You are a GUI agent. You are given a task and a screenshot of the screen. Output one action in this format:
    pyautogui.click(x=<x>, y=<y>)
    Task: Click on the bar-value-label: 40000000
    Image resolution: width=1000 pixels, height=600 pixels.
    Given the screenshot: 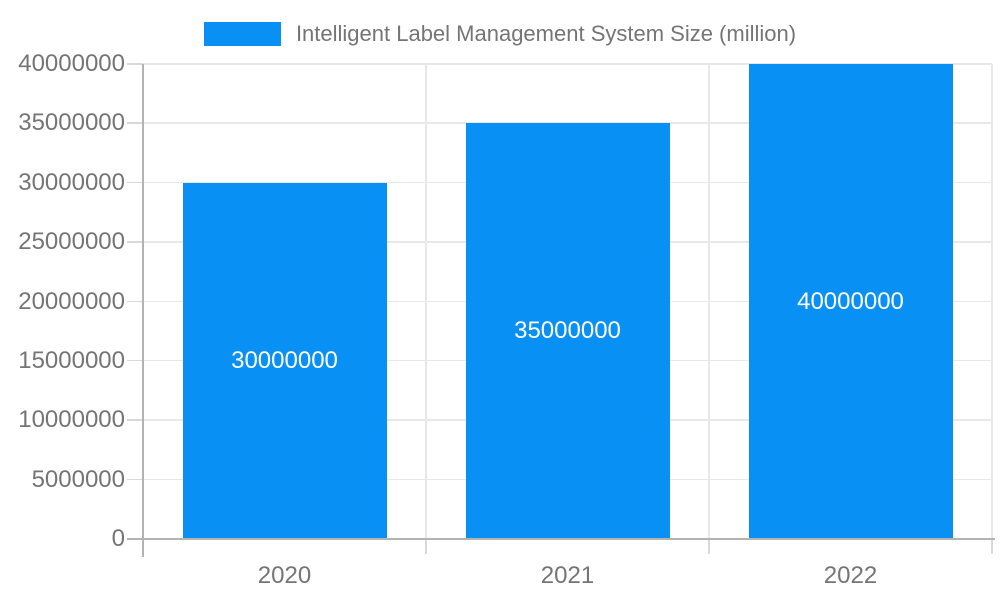 What is the action you would take?
    pyautogui.click(x=850, y=301)
    